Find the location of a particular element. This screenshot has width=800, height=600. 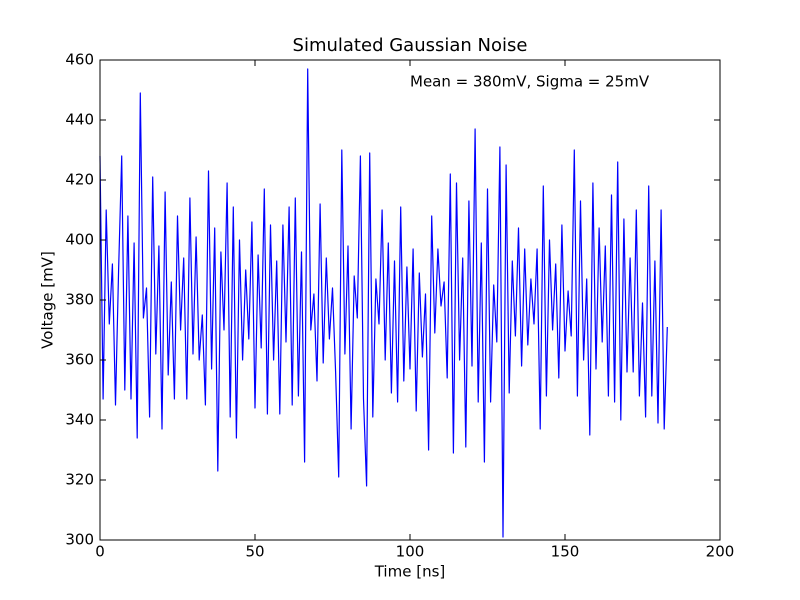

y-tick-label: 340 is located at coordinates (79, 420).